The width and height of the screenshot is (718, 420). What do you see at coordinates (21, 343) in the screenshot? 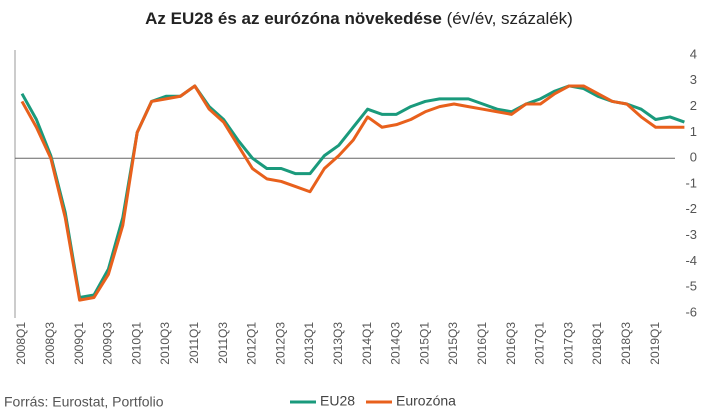
I see `x-tick-label: 2008Q1` at bounding box center [21, 343].